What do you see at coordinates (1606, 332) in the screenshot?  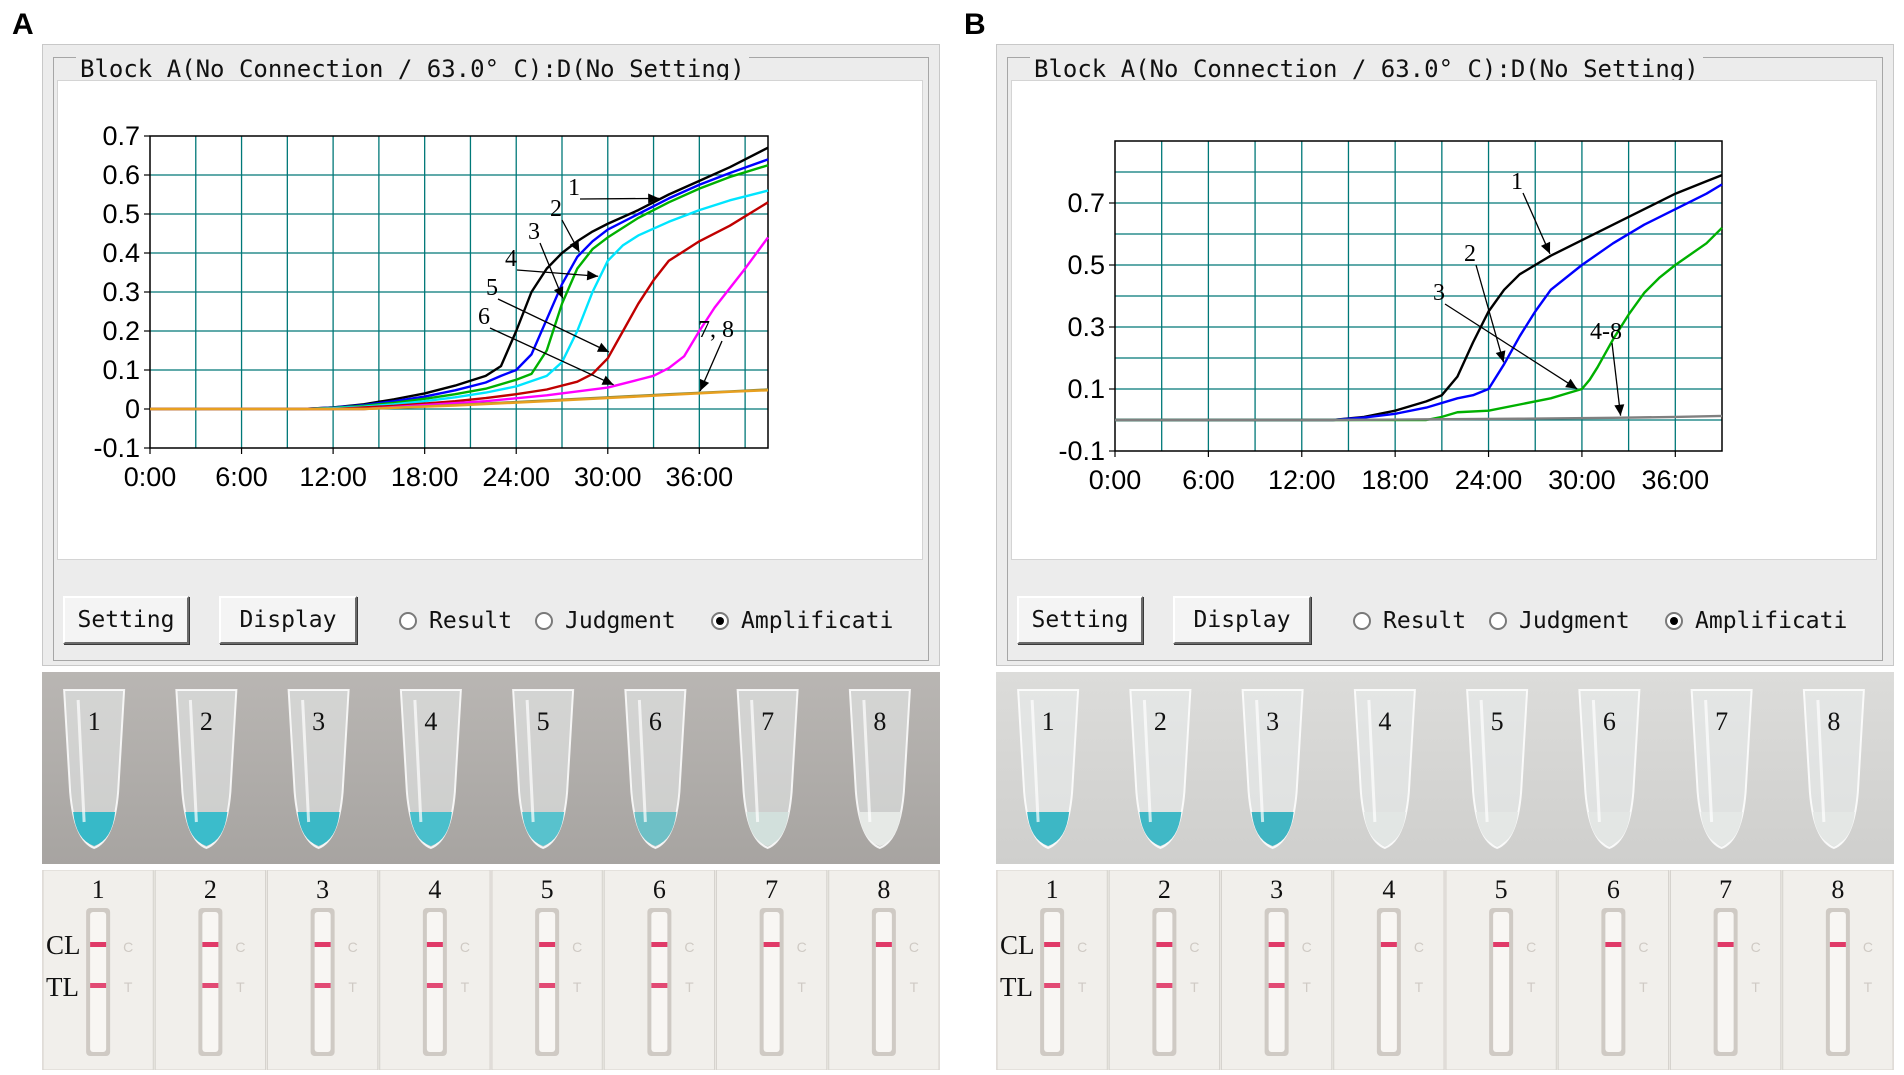 I see `curve-annotation-label: 4-8` at bounding box center [1606, 332].